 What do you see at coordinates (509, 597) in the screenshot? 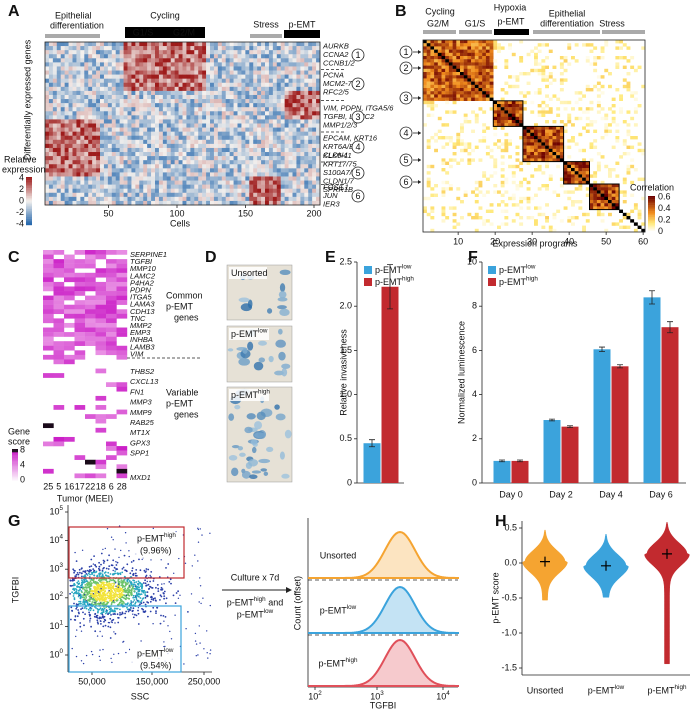
I see `y-tick-label: -0.5` at bounding box center [509, 597].